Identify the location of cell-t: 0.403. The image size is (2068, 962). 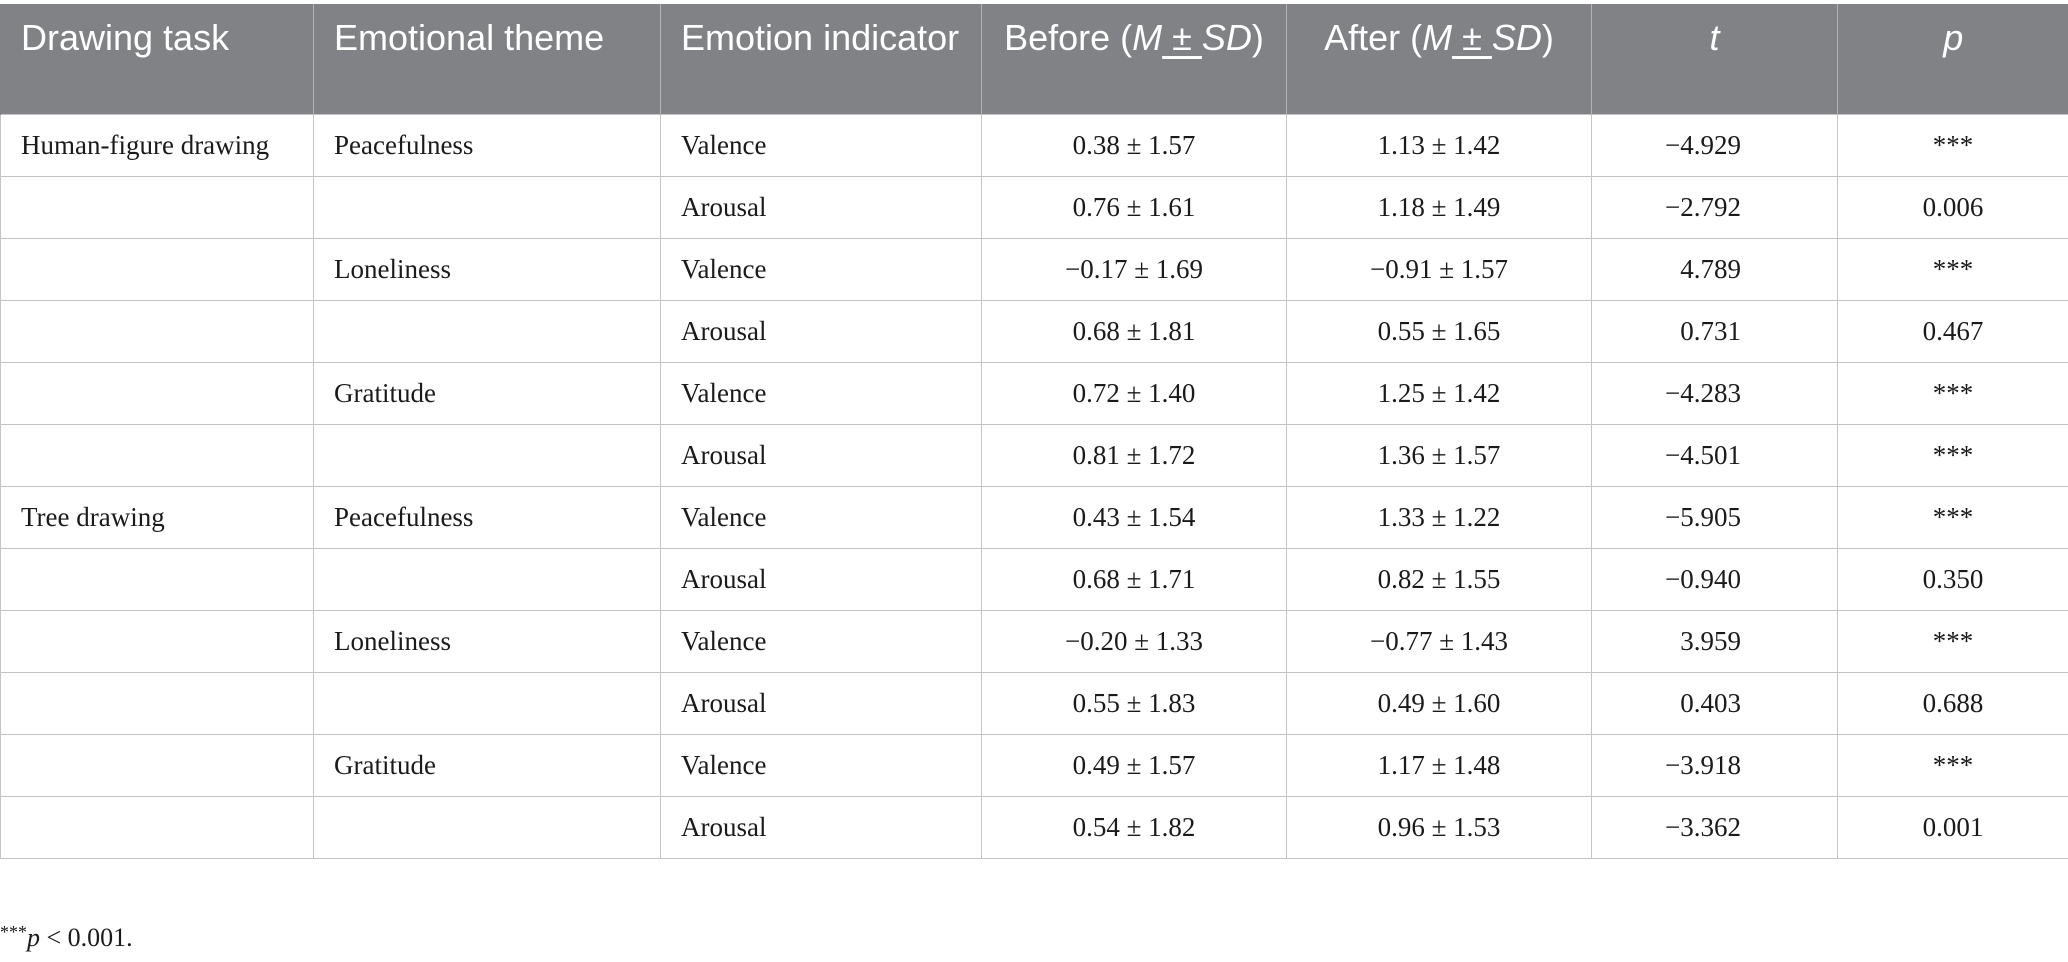
(1714, 703).